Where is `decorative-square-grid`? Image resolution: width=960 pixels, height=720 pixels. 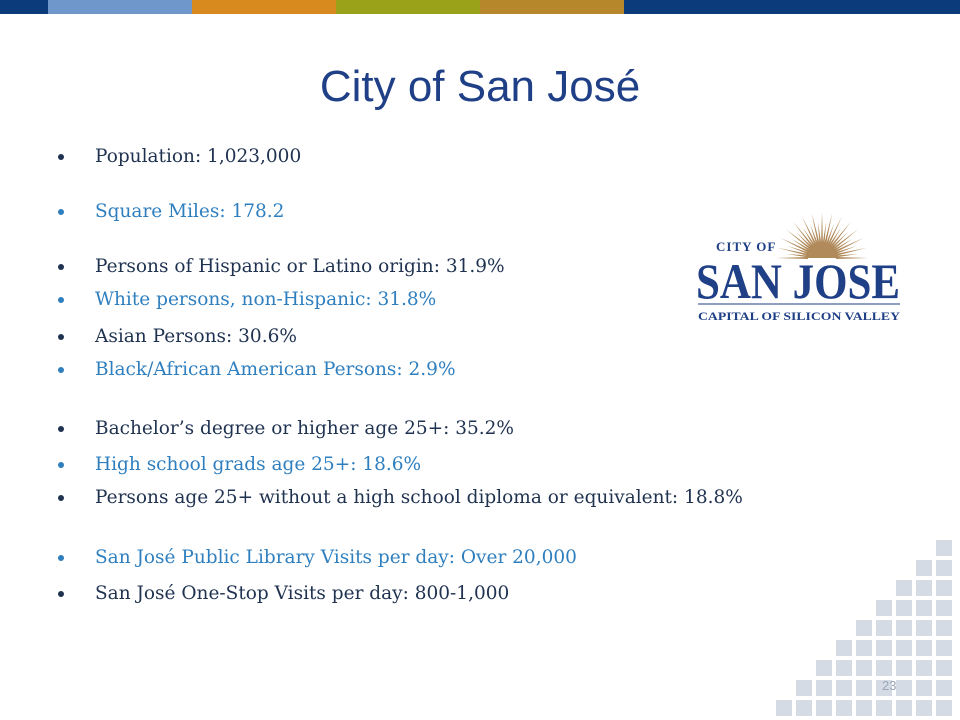
decorative-square-grid is located at coordinates (864, 628).